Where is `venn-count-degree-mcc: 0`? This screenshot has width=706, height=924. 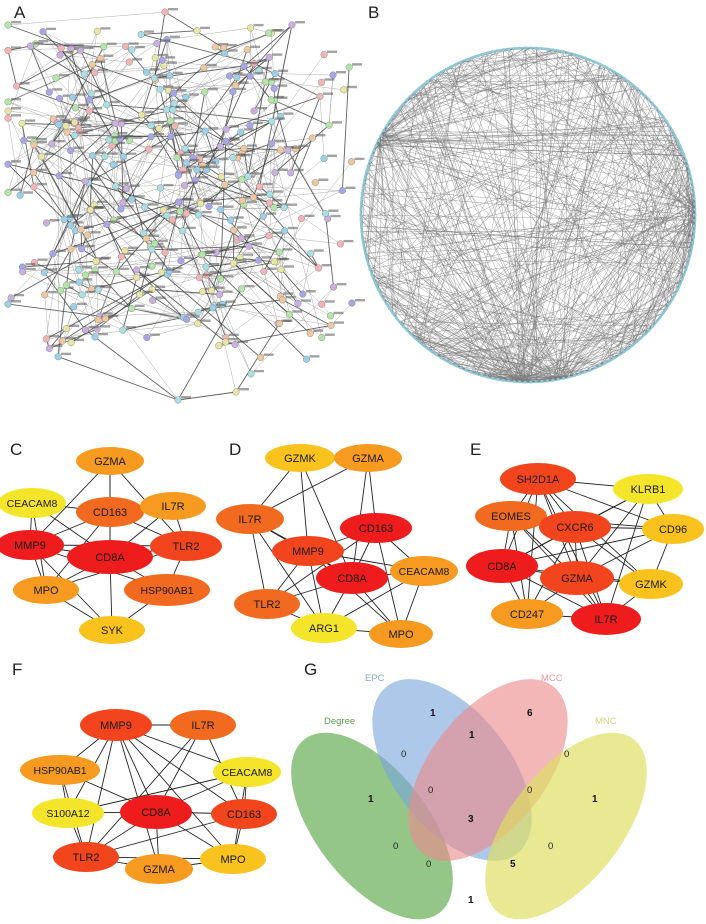 venn-count-degree-mcc: 0 is located at coordinates (395, 846).